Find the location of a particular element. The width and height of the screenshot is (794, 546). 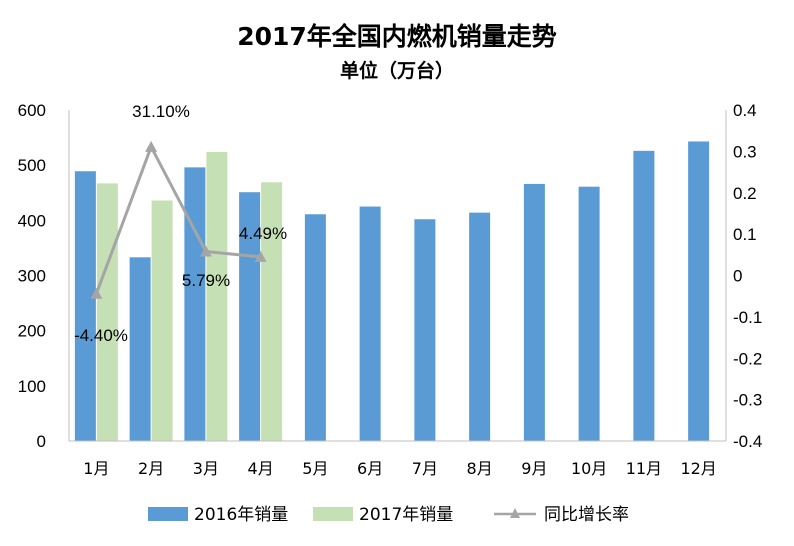

data-labels: -4.40% 31.10% 5.79% 4.49% is located at coordinates (180, 223).